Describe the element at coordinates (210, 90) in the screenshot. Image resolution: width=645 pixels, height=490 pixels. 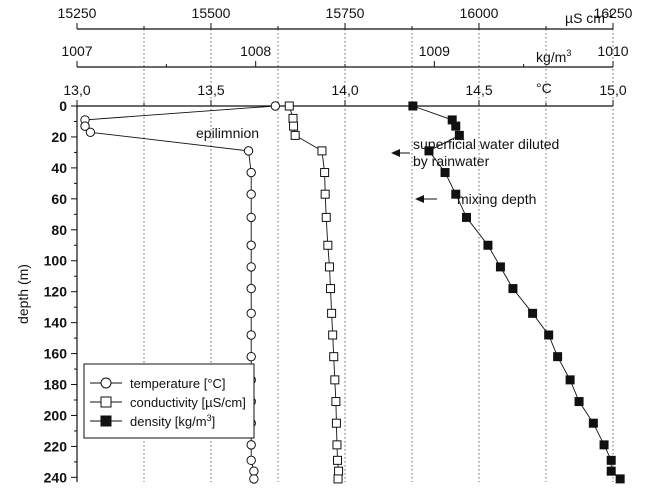
I see `temperature-tick-label: 13,5` at that location.